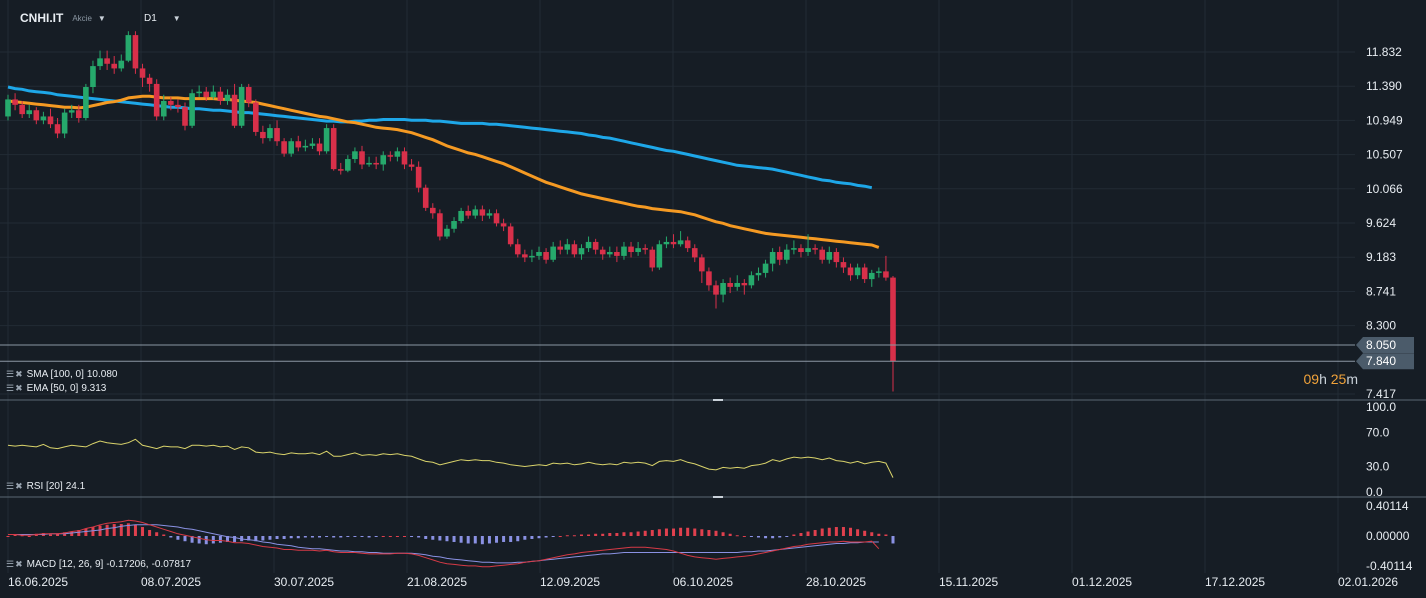  Describe the element at coordinates (1388, 536) in the screenshot. I see `macd-tick-label: 0.00000` at that location.